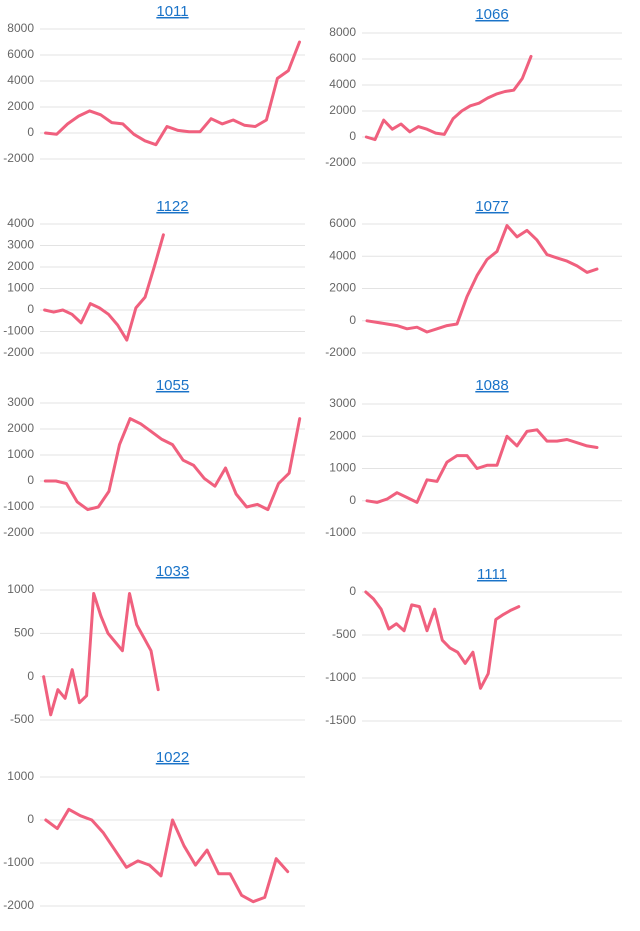  I want to click on chart-title: 1122, so click(172, 206).